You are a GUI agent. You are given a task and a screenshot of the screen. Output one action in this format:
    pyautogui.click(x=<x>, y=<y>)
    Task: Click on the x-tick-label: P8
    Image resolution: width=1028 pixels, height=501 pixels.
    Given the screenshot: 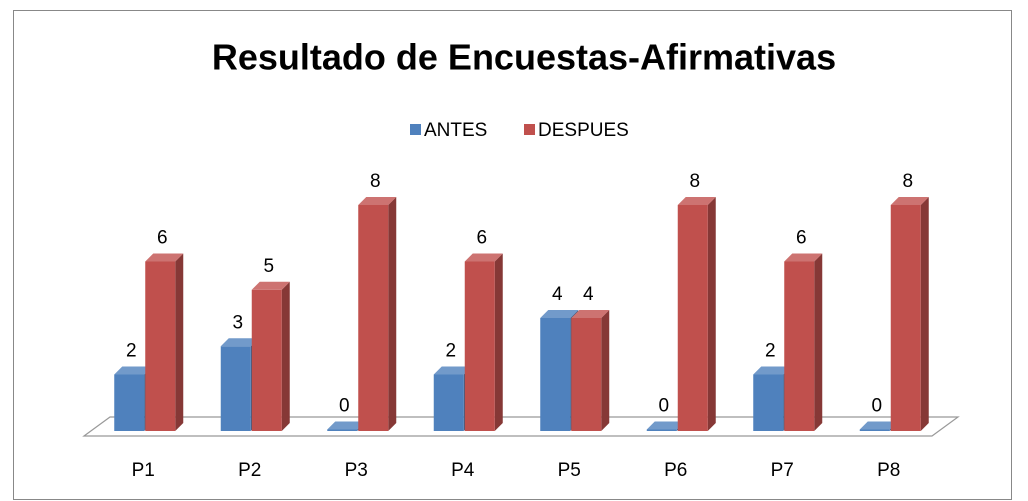 What is the action you would take?
    pyautogui.click(x=888, y=470)
    